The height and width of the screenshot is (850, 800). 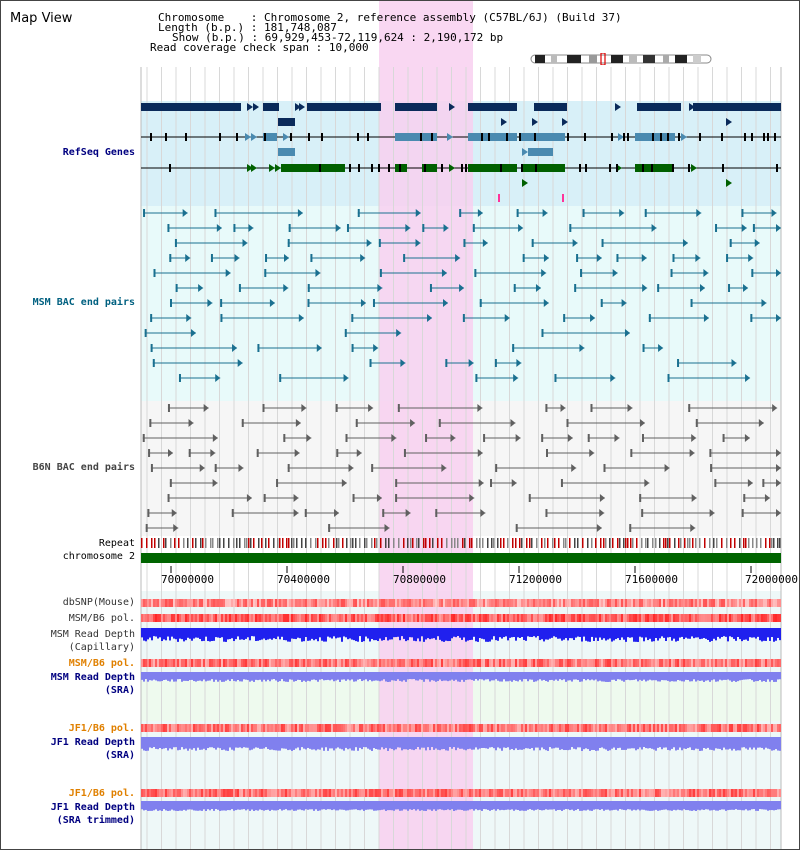 What do you see at coordinates (101, 728) in the screenshot?
I see `jf1-b6-pol-label: JF1/B6 pol.` at bounding box center [101, 728].